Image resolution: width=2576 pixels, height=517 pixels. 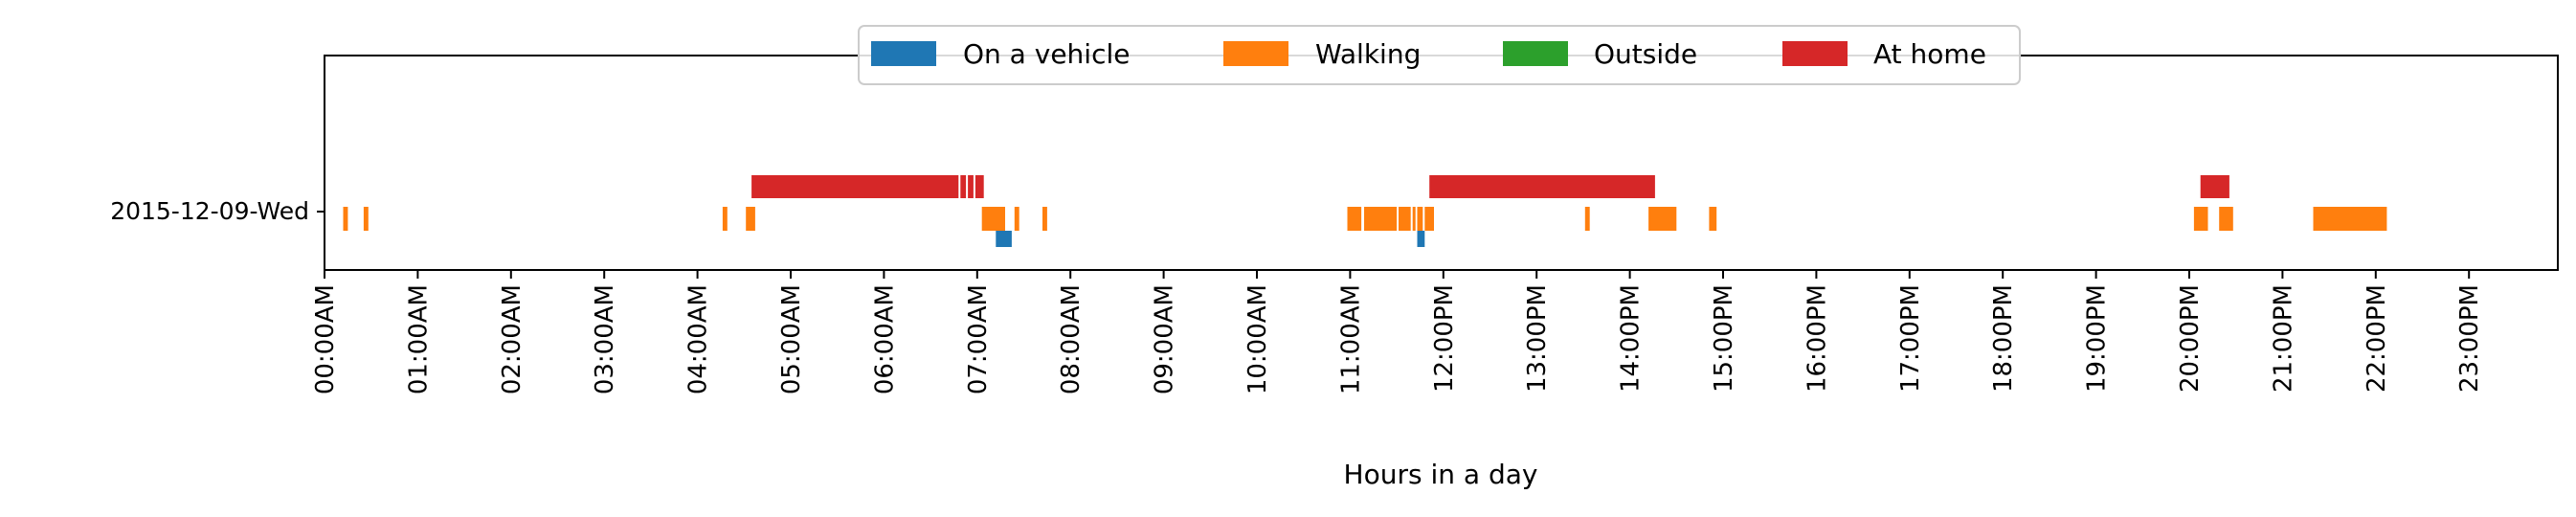 I want to click on legend-label-at-home: At home, so click(x=1929, y=54).